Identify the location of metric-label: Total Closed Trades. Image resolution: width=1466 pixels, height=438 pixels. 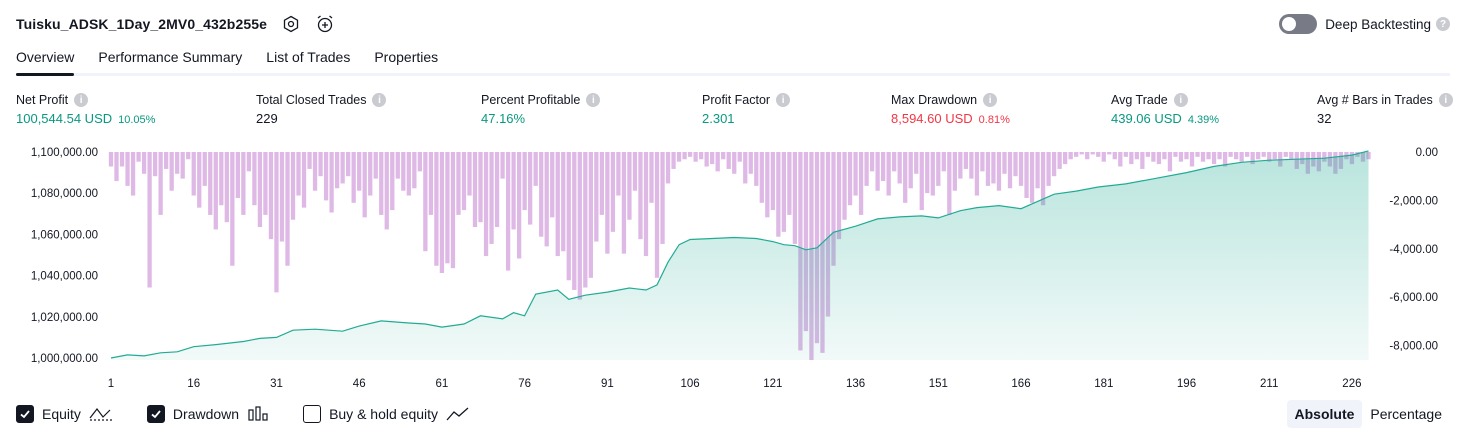
(311, 100).